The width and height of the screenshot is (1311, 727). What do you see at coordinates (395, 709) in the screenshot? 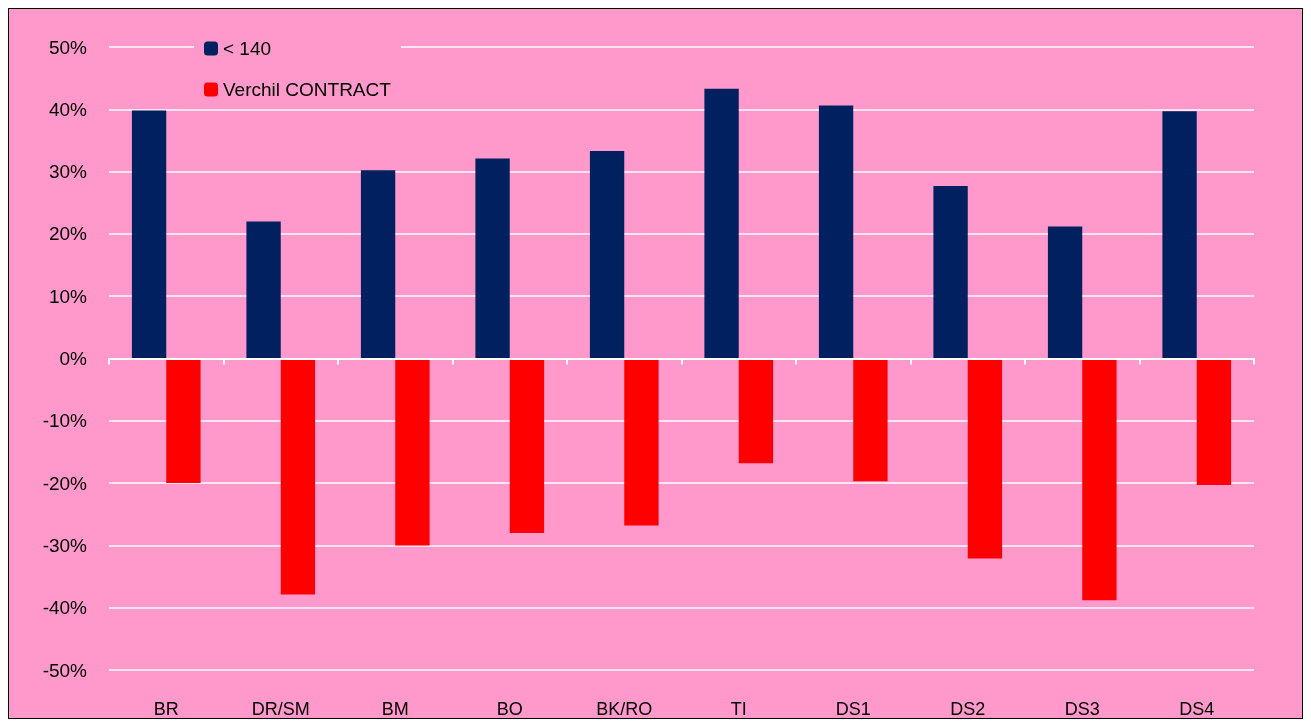
I see `x-tick-label: BM` at bounding box center [395, 709].